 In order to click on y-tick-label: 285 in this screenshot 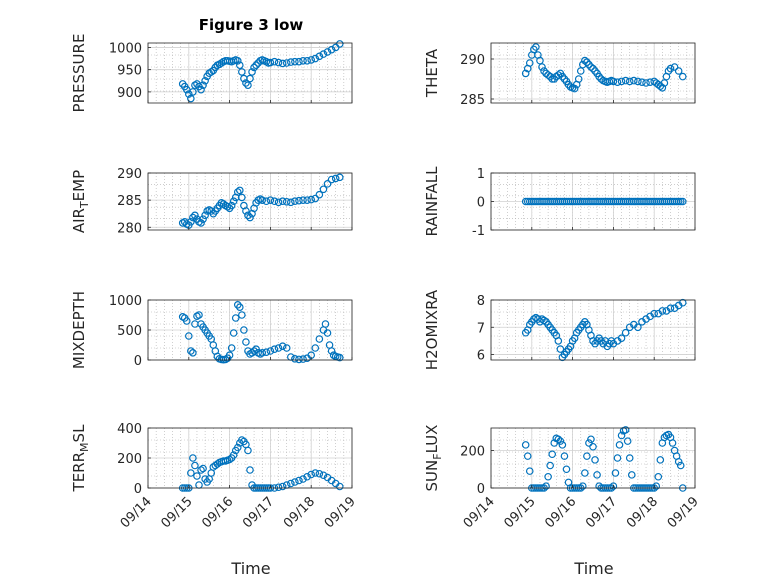, I will do `click(472, 100)`.